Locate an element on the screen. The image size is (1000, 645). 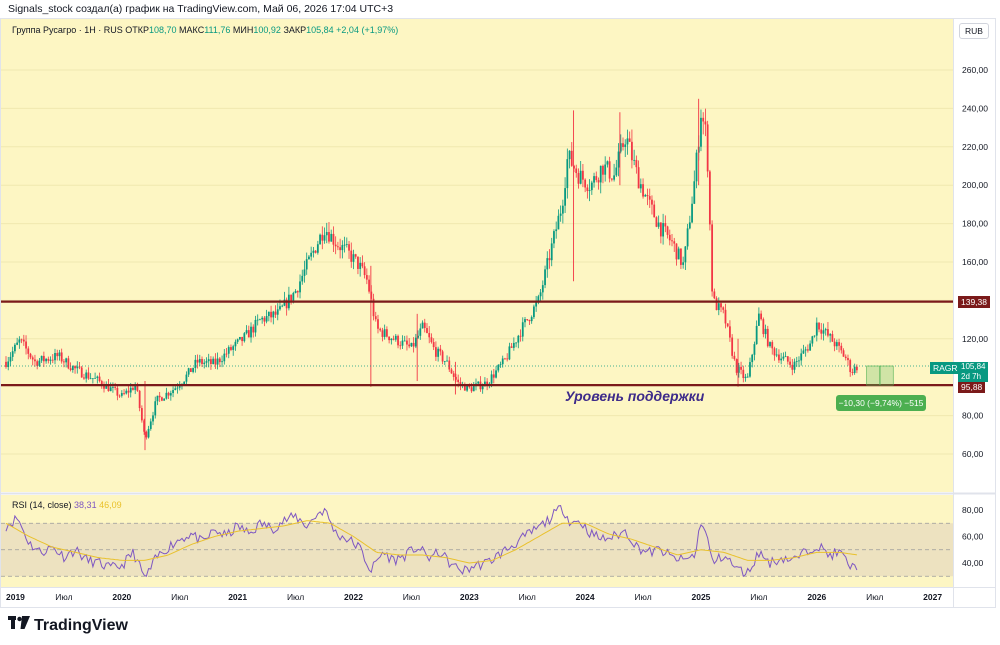
rsi-tick-label: 80,00 is located at coordinates (973, 510).